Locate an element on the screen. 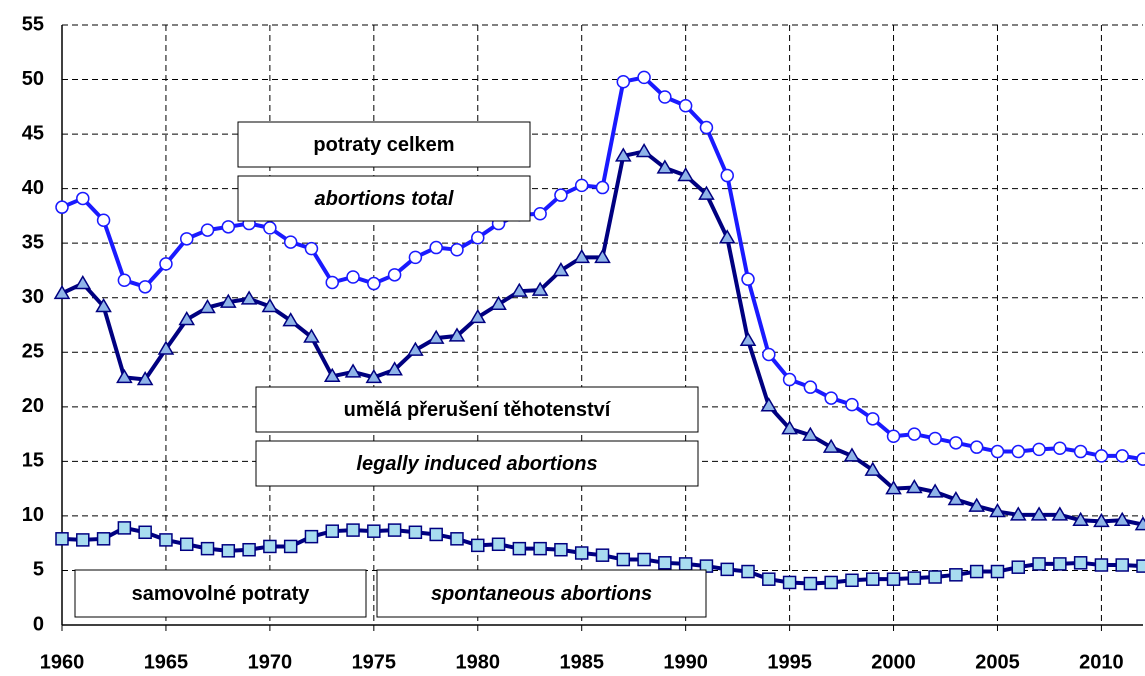  series-label: legally induced abortions is located at coordinates (476, 464).